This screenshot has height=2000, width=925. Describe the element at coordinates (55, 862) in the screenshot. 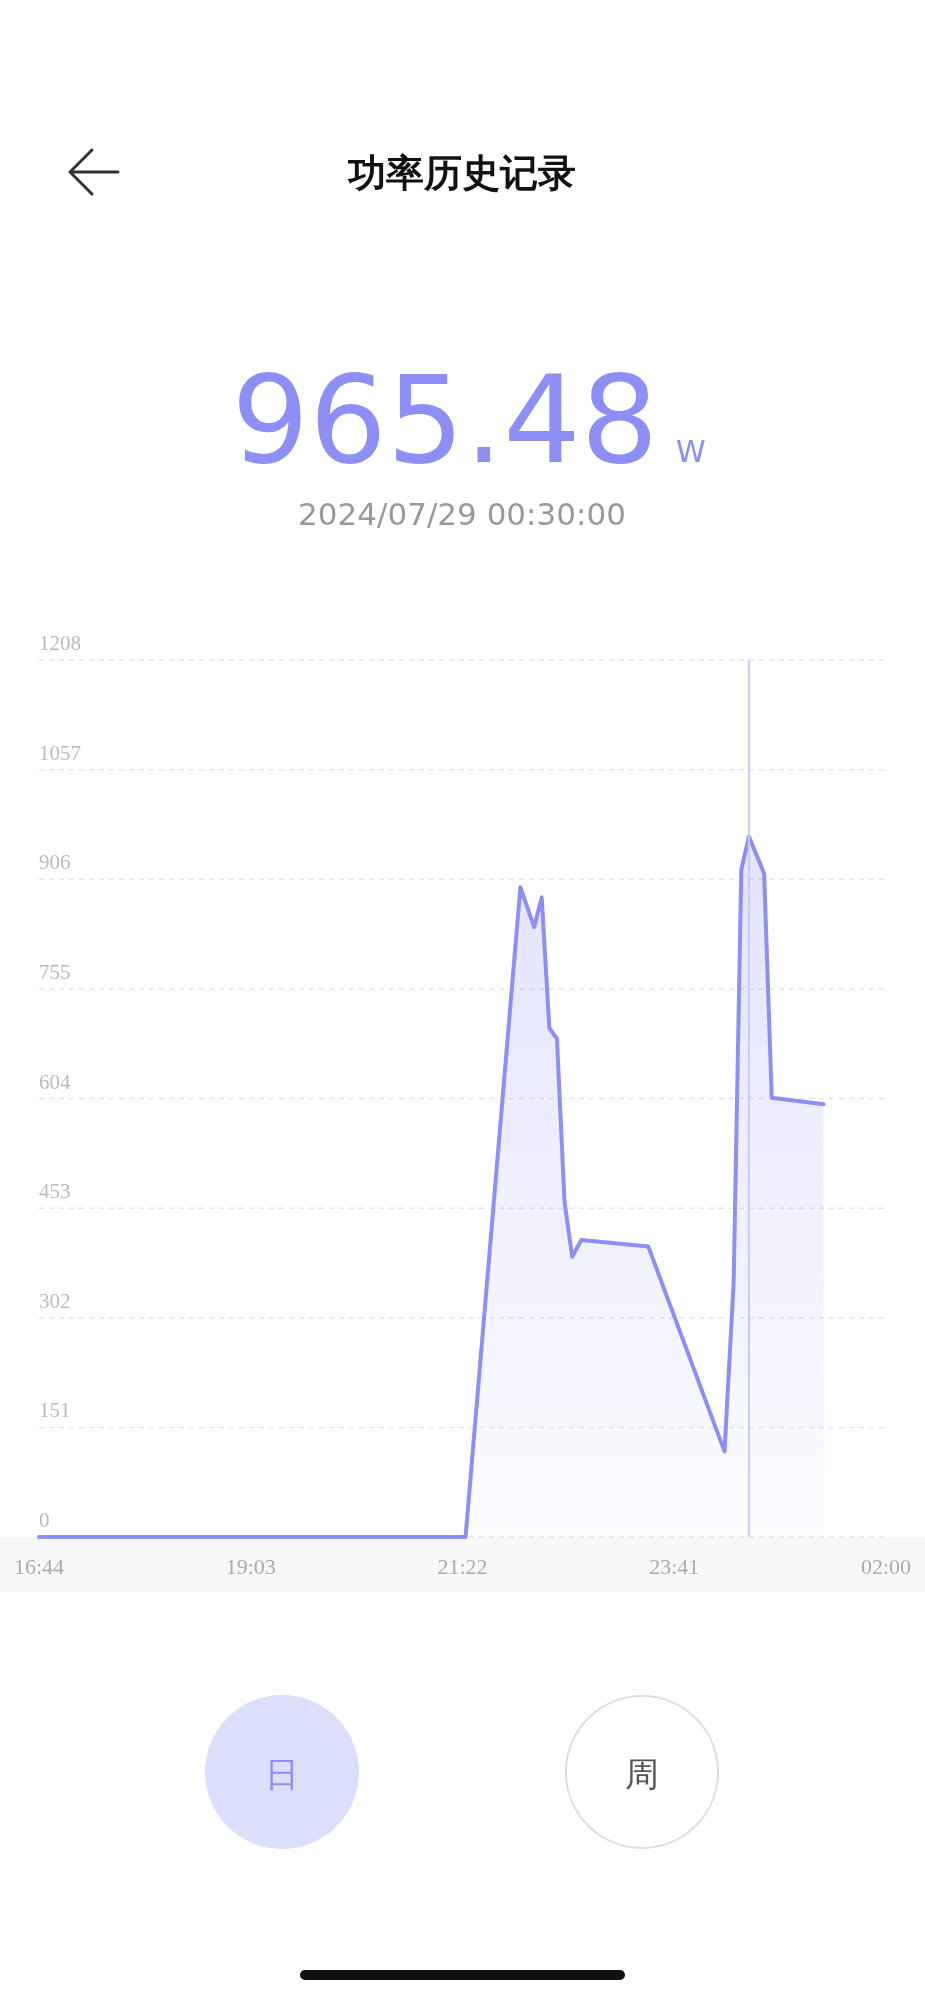

I see `y-tick-label: 906` at that location.